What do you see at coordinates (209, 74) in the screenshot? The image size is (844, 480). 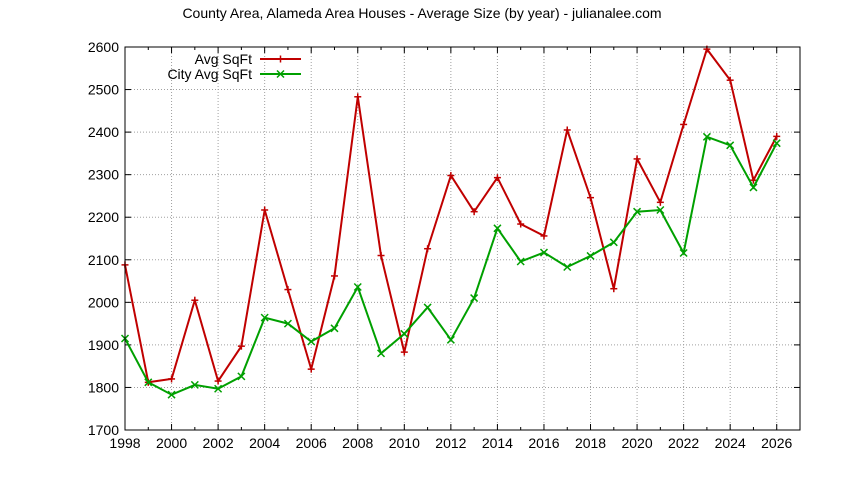 I see `legend-label-city-avg-sqft: City Avg SqFt` at bounding box center [209, 74].